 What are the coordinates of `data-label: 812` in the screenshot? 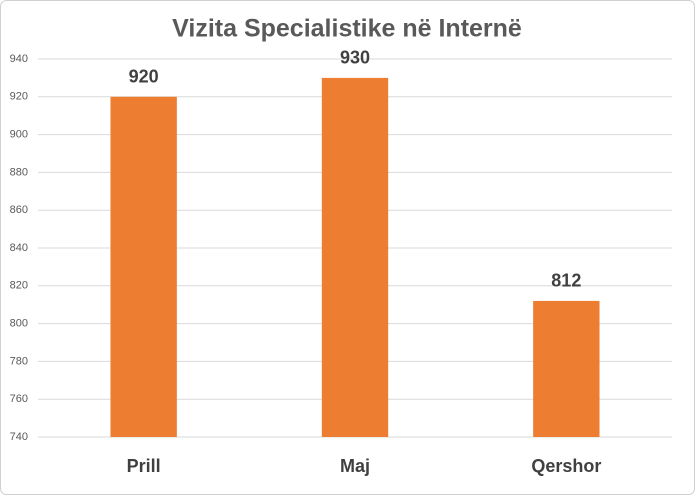 It's located at (566, 281).